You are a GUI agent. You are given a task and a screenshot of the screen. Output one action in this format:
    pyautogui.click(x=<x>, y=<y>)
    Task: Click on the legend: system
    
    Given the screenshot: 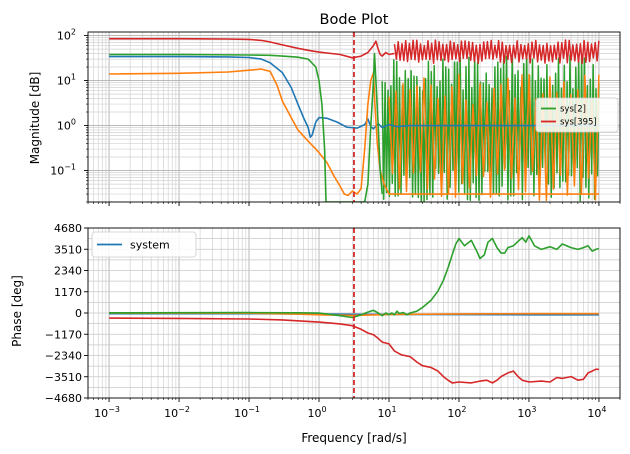 What is the action you would take?
    pyautogui.click(x=144, y=244)
    